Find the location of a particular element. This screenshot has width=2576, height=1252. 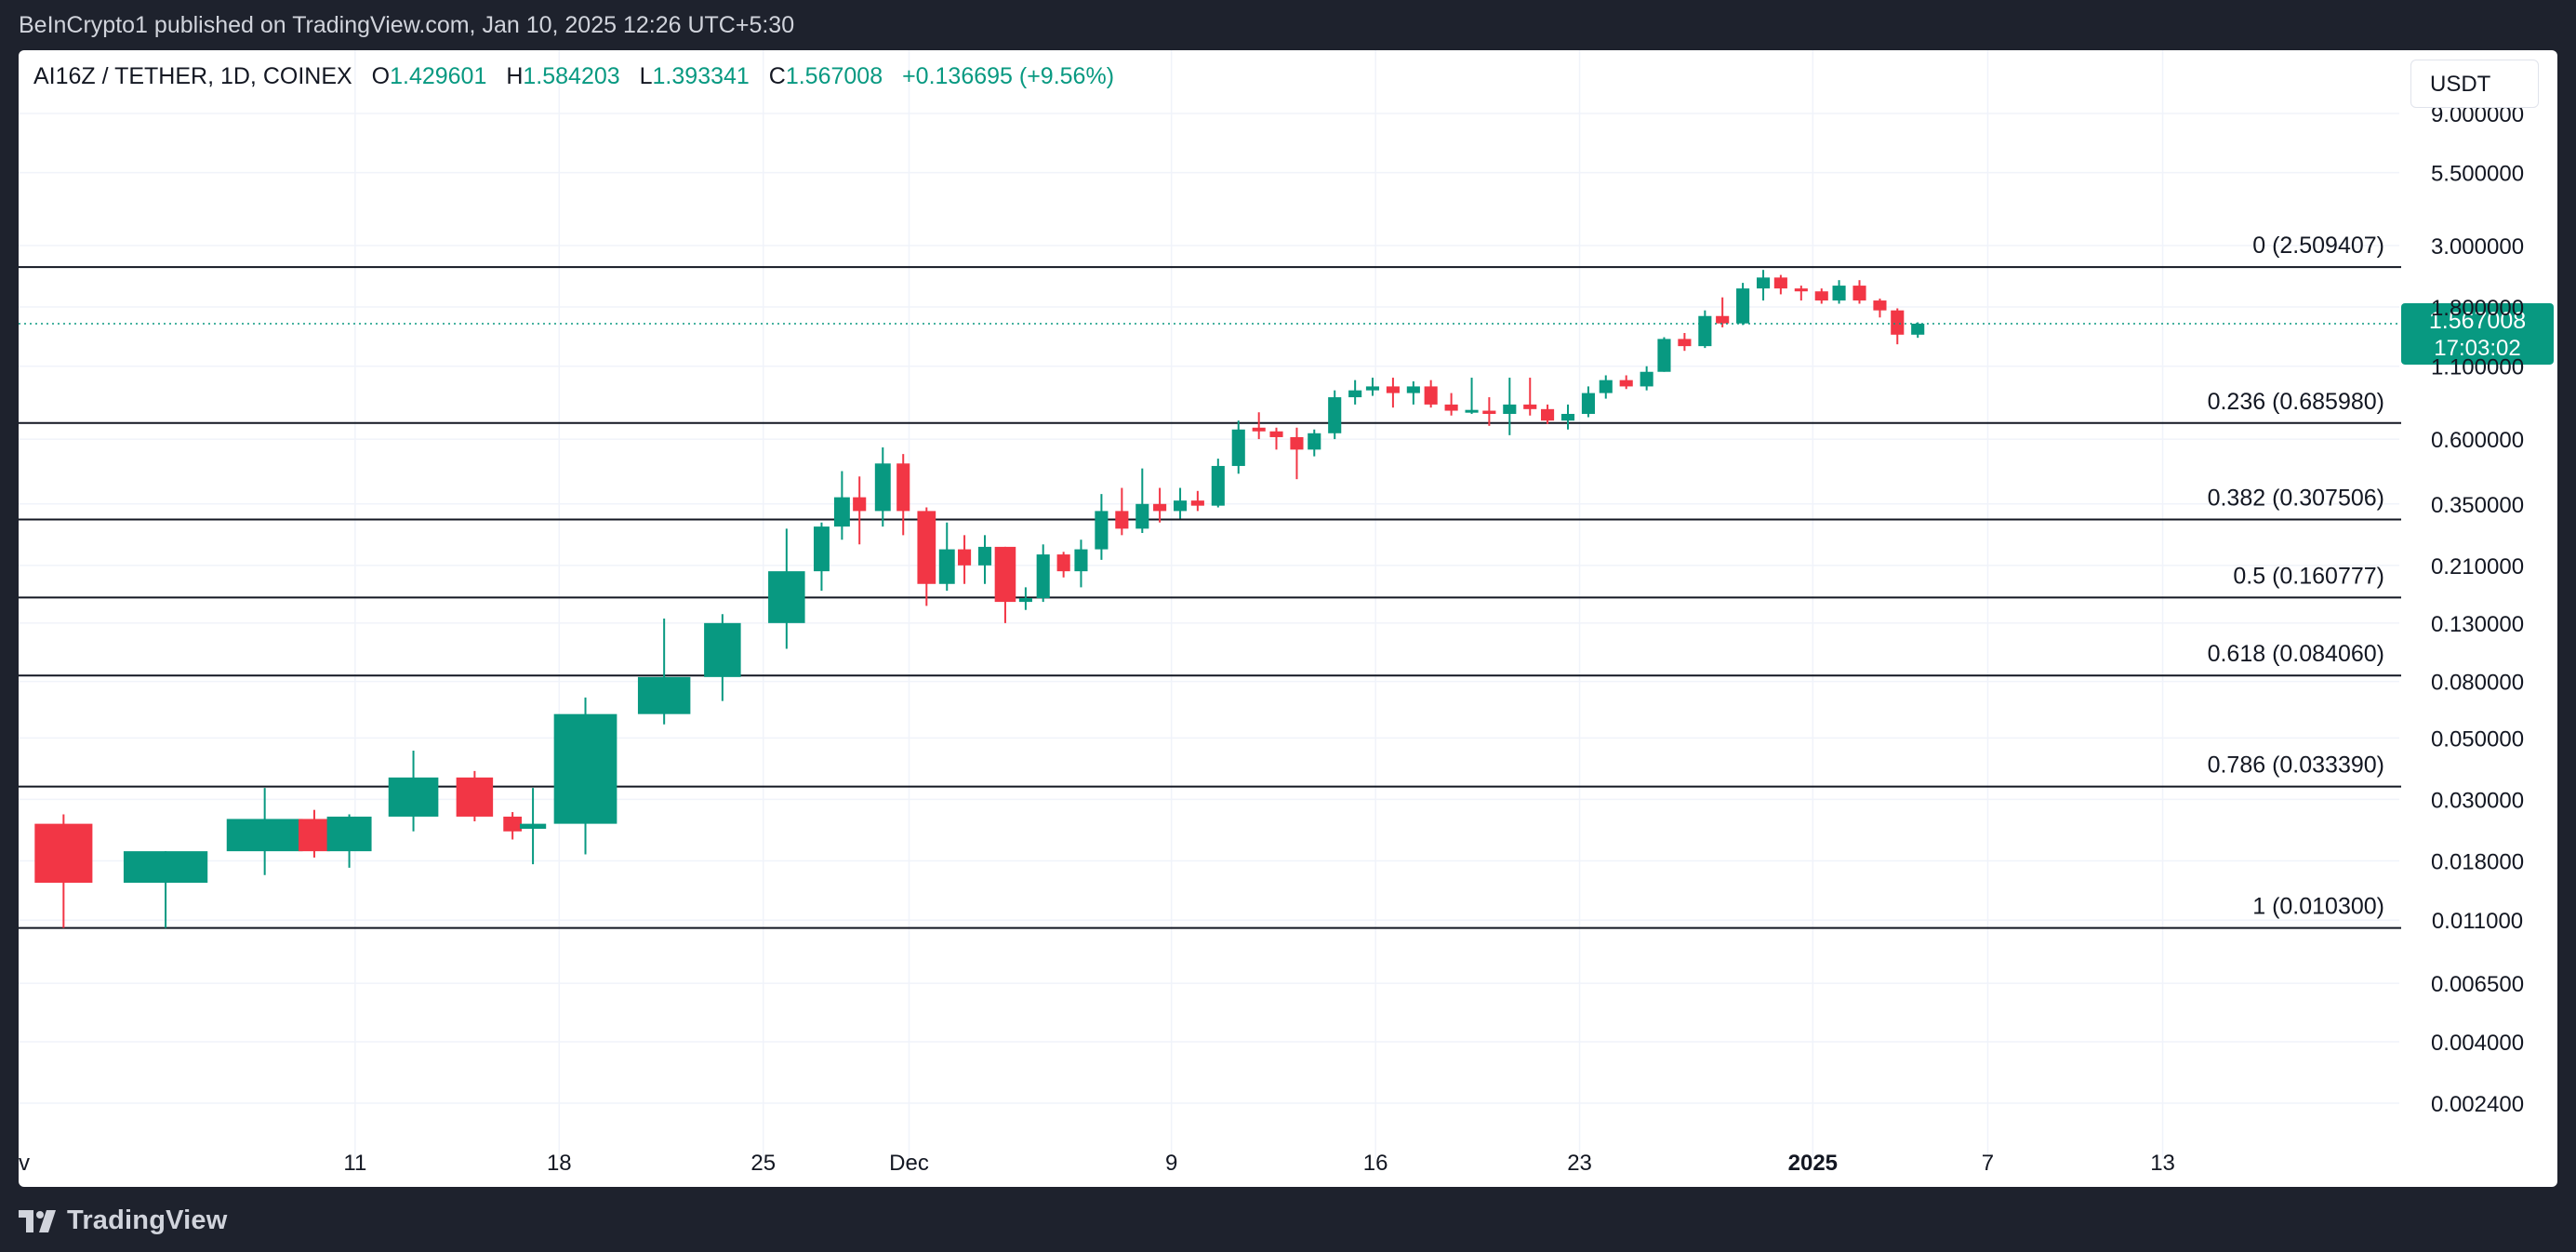

x-tick-label: 2025 is located at coordinates (1813, 1163).